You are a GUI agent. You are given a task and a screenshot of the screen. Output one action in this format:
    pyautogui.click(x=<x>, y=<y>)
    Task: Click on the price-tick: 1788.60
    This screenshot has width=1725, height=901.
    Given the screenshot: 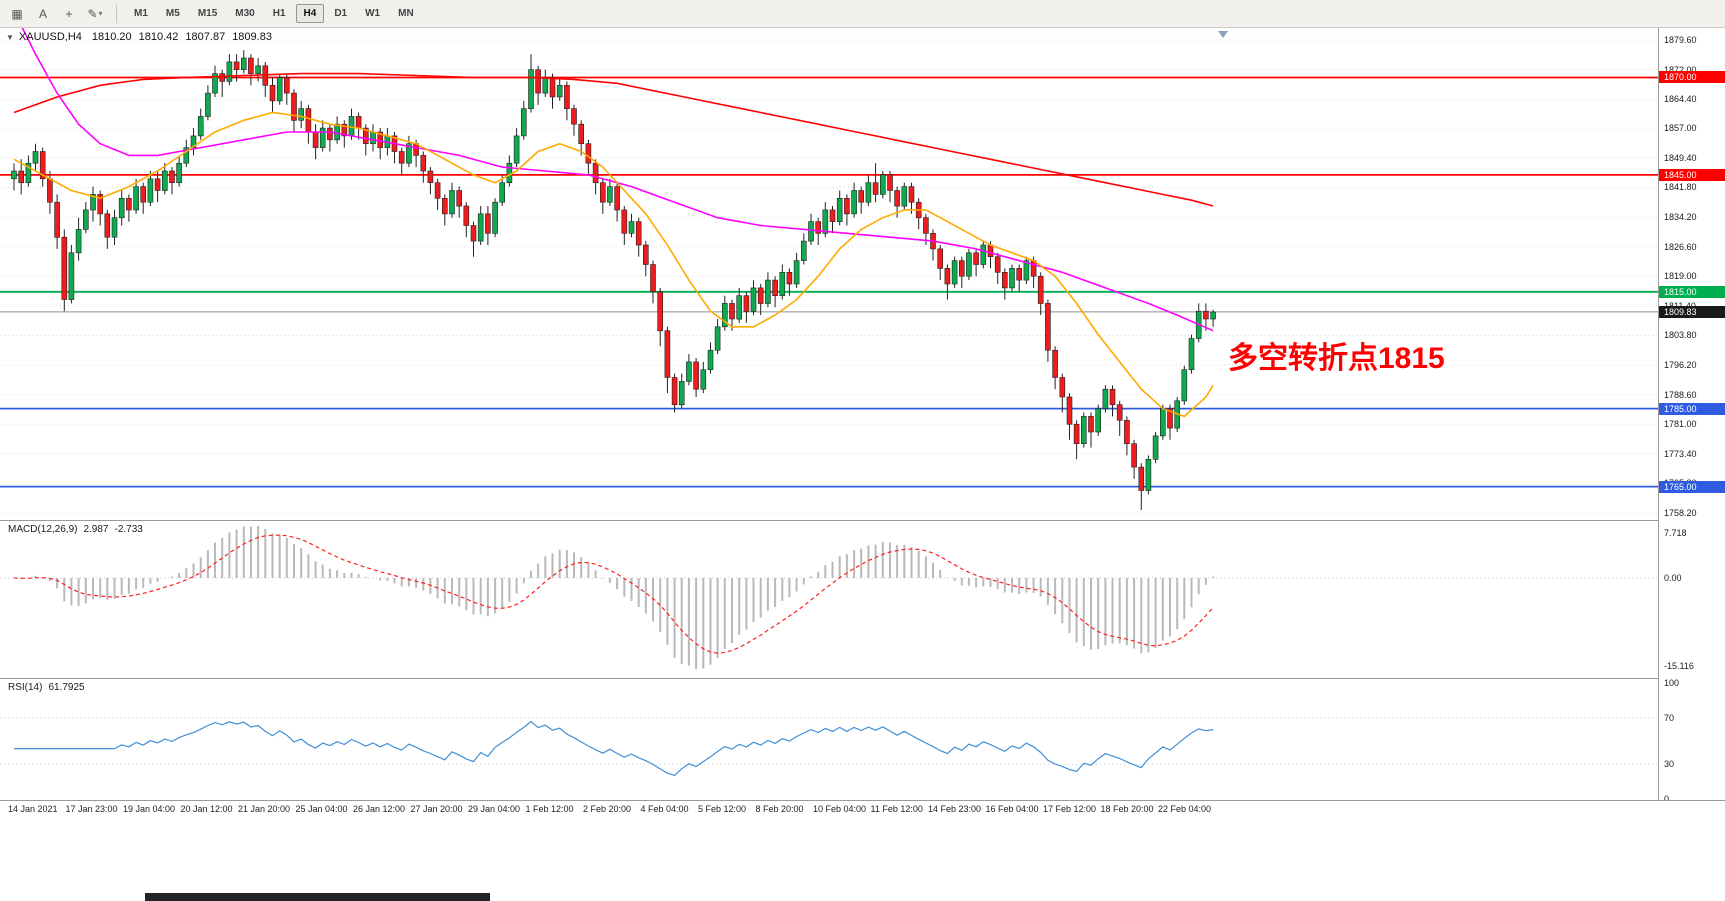 What is the action you would take?
    pyautogui.click(x=1680, y=394)
    